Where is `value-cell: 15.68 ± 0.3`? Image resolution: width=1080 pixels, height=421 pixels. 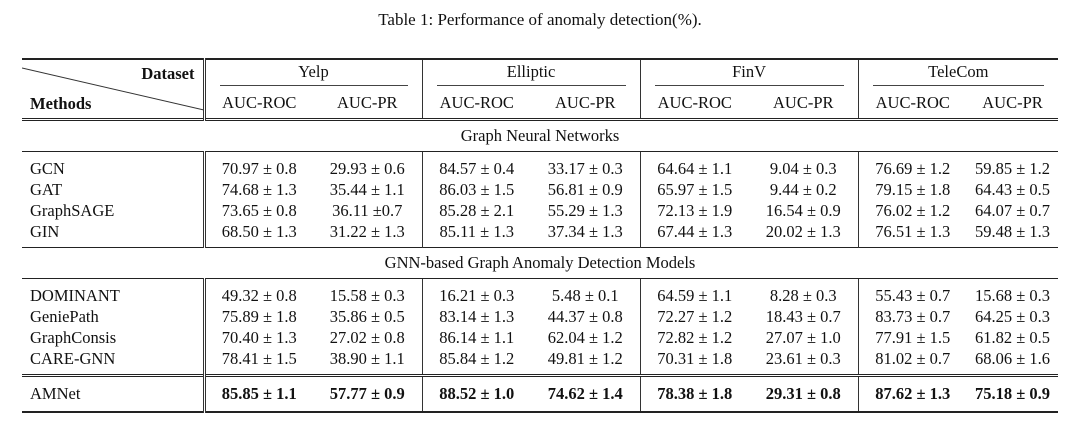
value-cell: 15.68 ± 0.3 is located at coordinates (1013, 292).